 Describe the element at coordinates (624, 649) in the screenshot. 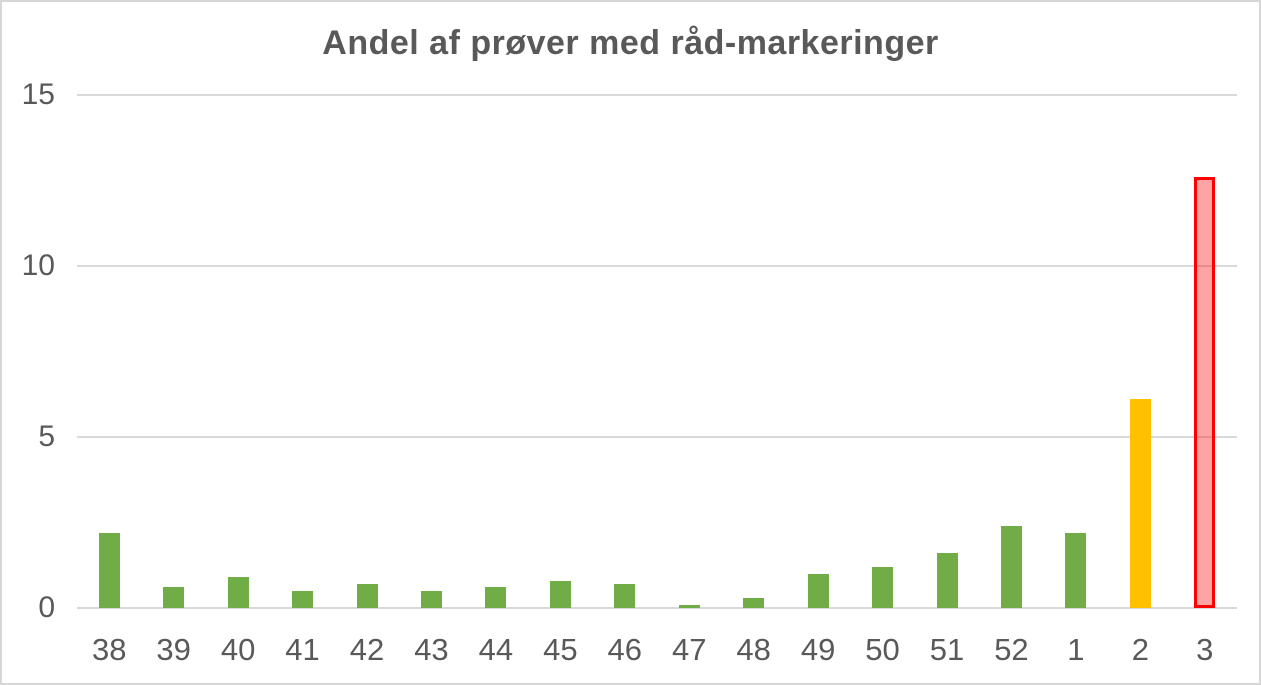

I see `x-tick-label-46: 46` at that location.